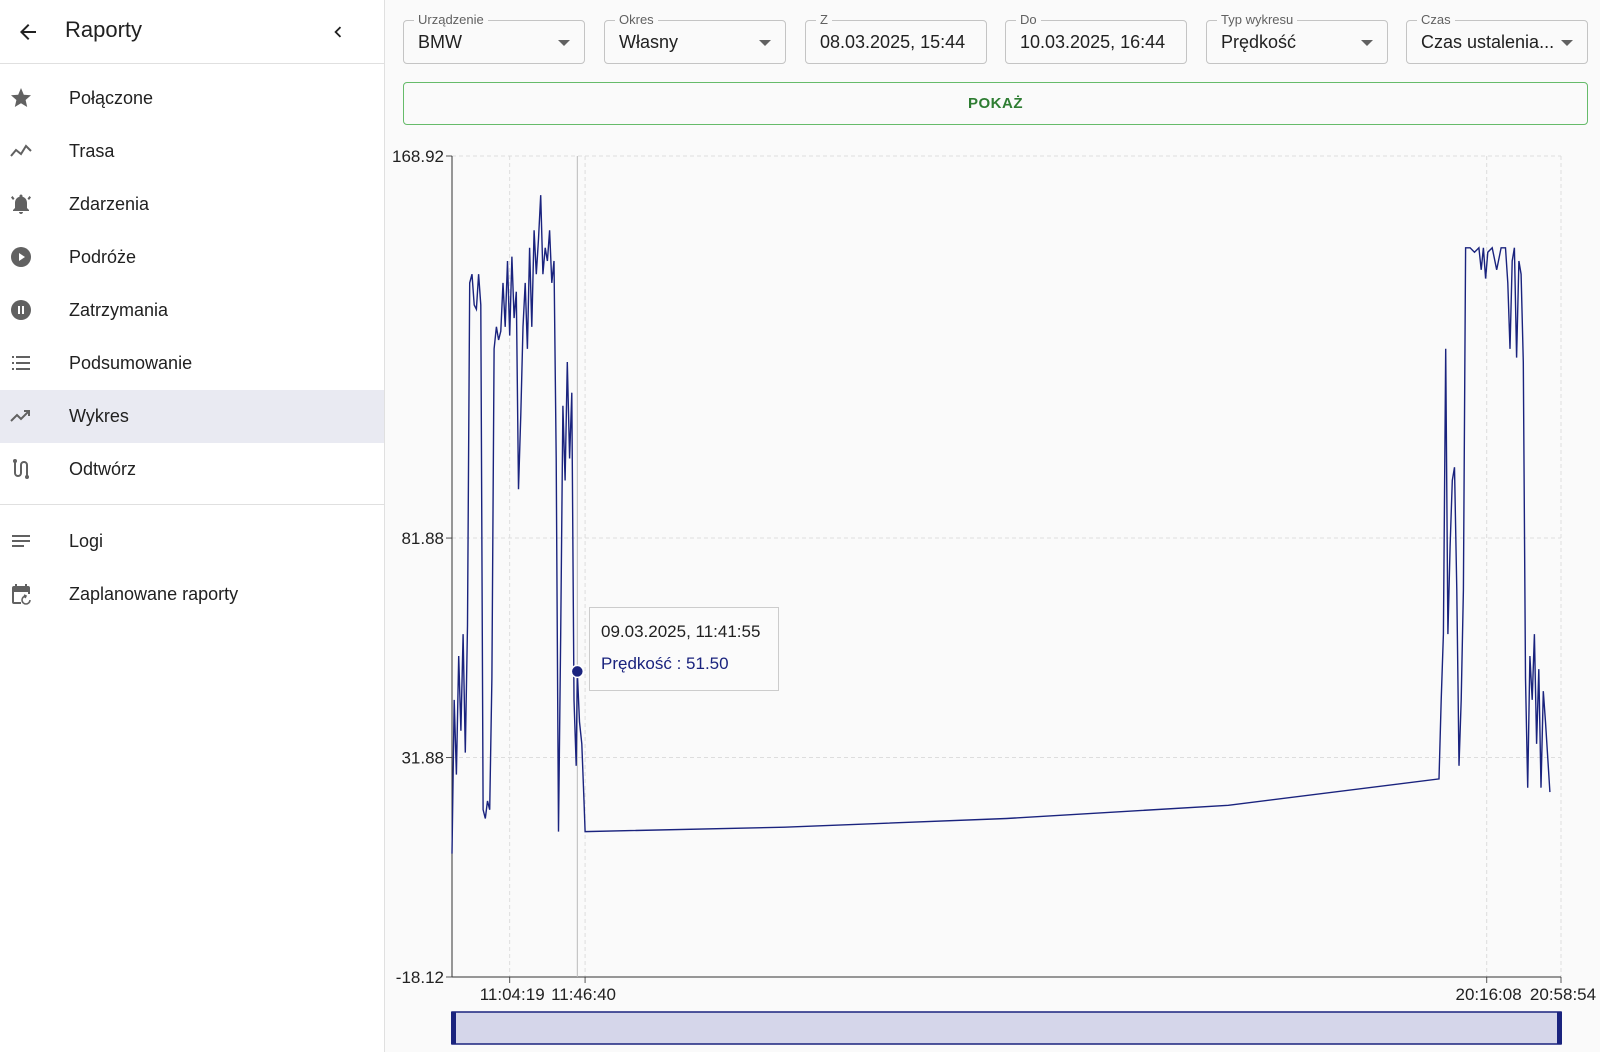 The image size is (1600, 1052). What do you see at coordinates (21, 257) in the screenshot?
I see `play-icon` at bounding box center [21, 257].